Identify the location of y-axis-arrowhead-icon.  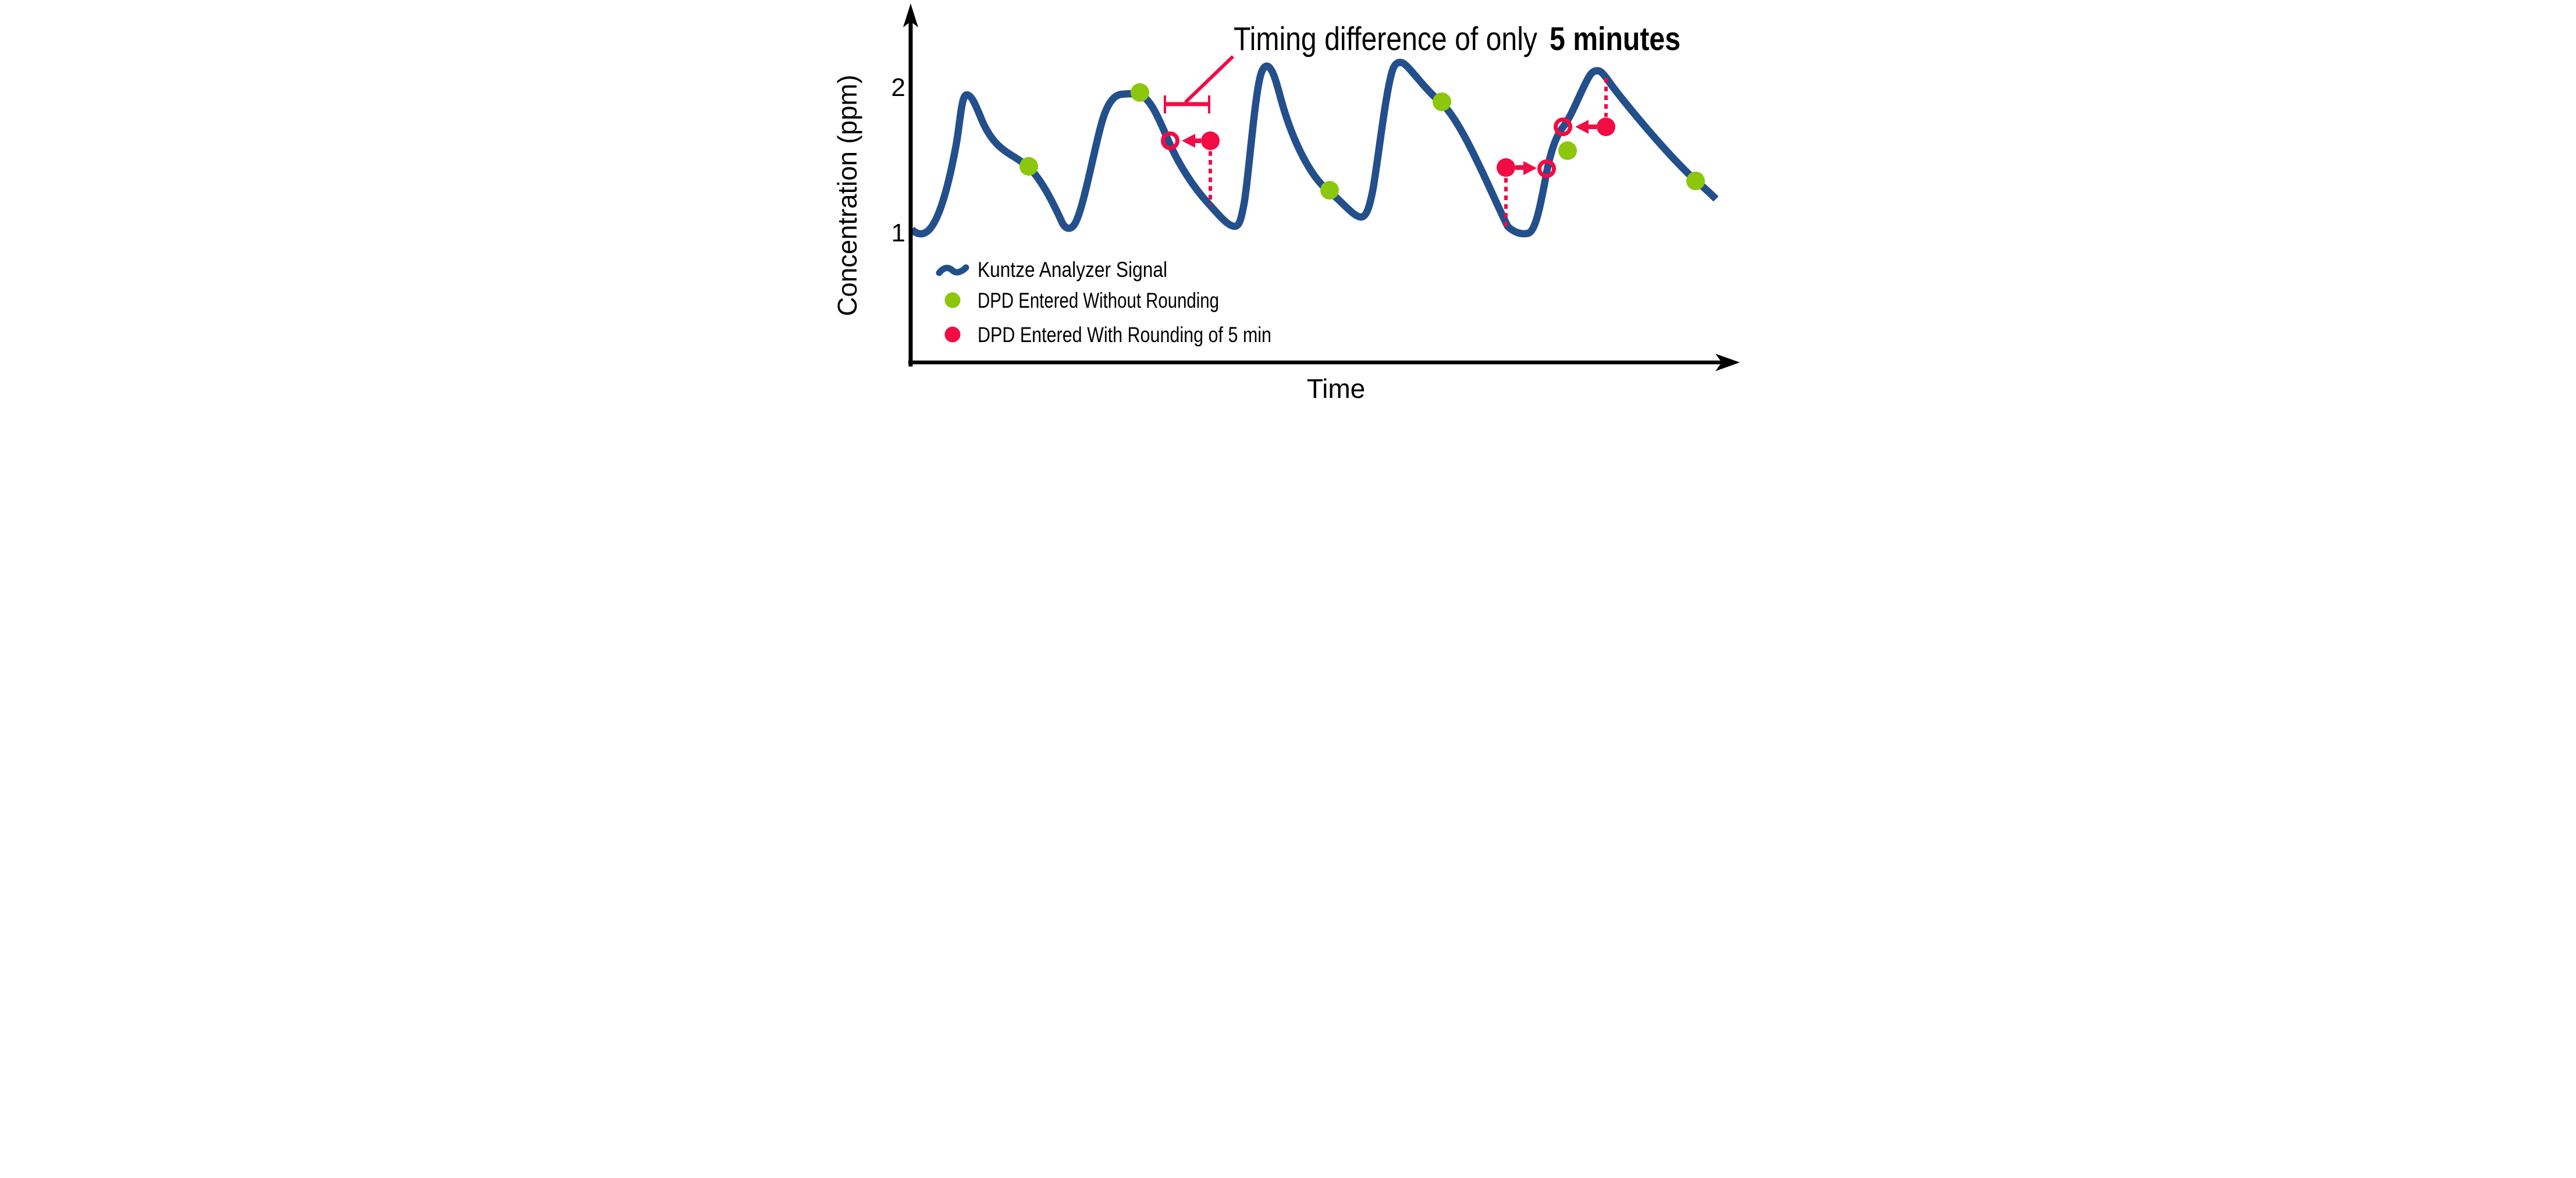
(910, 15).